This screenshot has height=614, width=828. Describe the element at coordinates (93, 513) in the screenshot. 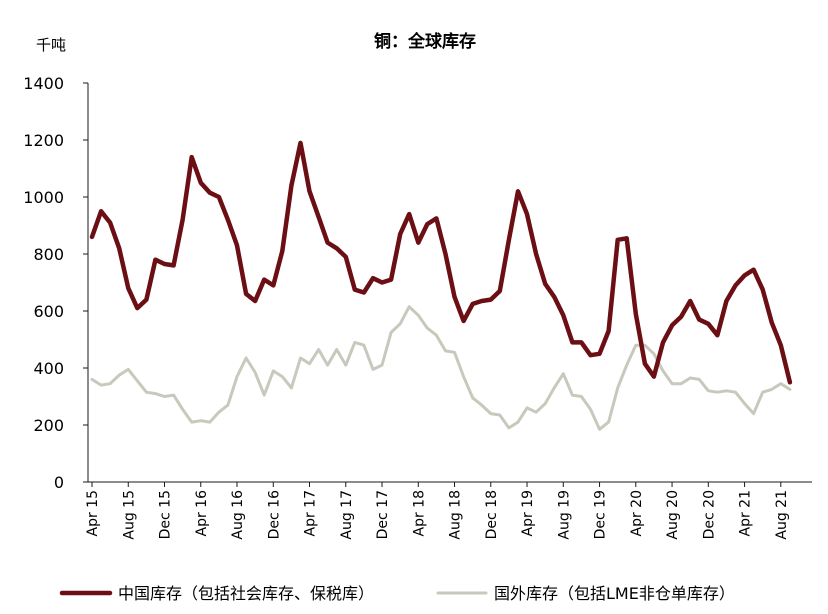

I see `x-tick-label: Apr 15` at that location.